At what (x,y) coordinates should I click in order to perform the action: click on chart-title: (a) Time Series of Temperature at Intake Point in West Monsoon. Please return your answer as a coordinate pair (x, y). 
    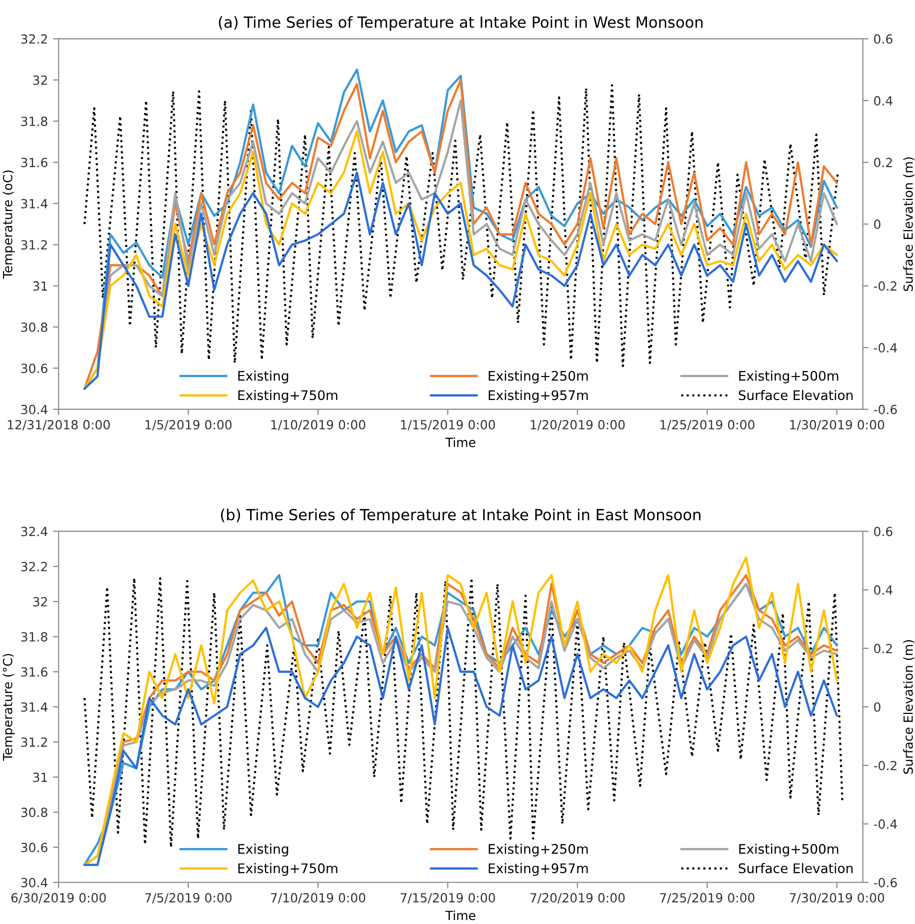
    Looking at the image, I should click on (460, 23).